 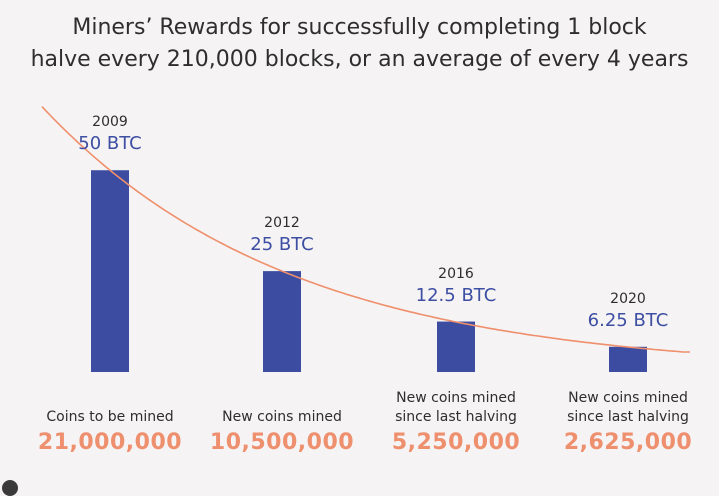 What do you see at coordinates (282, 442) in the screenshot?
I see `amount-2012: 10,500,000` at bounding box center [282, 442].